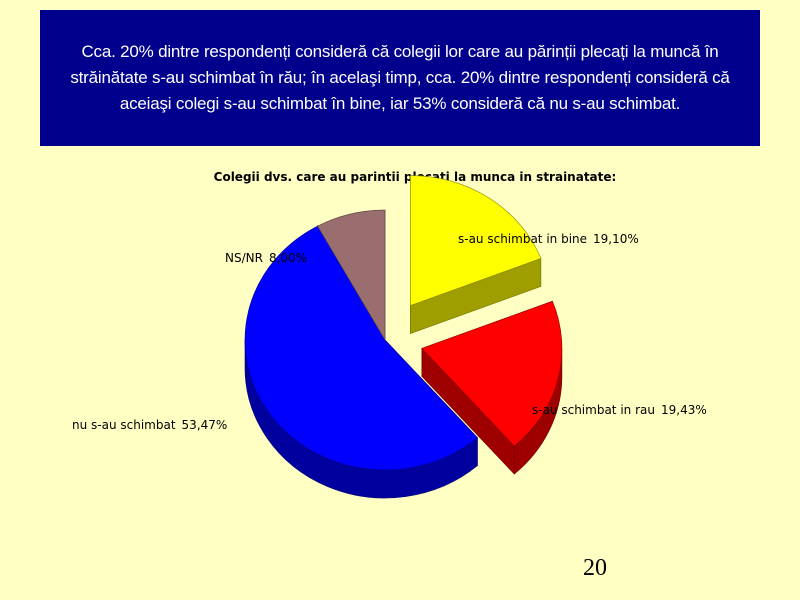 Image resolution: width=800 pixels, height=600 pixels. What do you see at coordinates (684, 410) in the screenshot?
I see `slice-value-label: 19,43%` at bounding box center [684, 410].